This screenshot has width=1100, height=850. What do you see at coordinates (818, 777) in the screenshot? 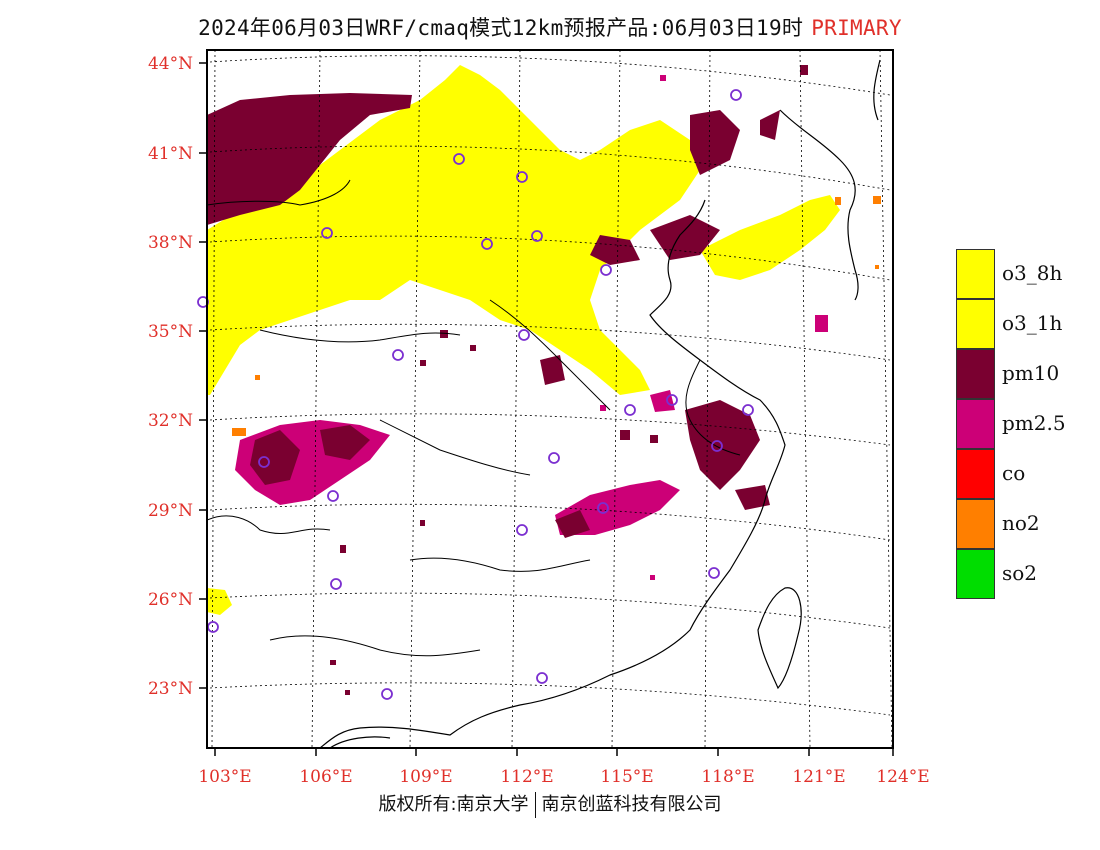
I see `lon-label: 121°E` at bounding box center [818, 777].